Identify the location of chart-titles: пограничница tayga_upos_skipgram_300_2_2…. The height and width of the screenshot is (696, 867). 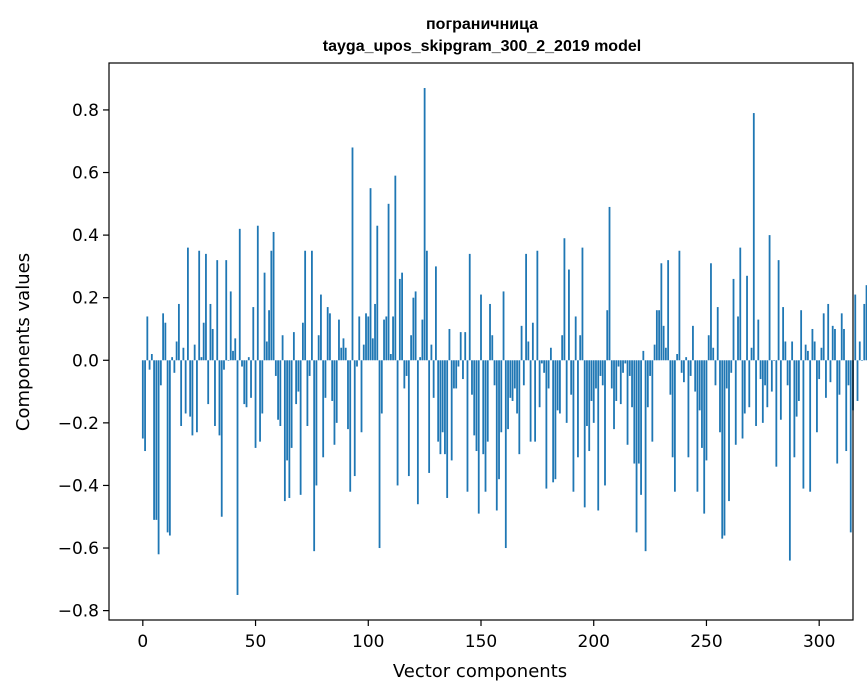
(482, 35).